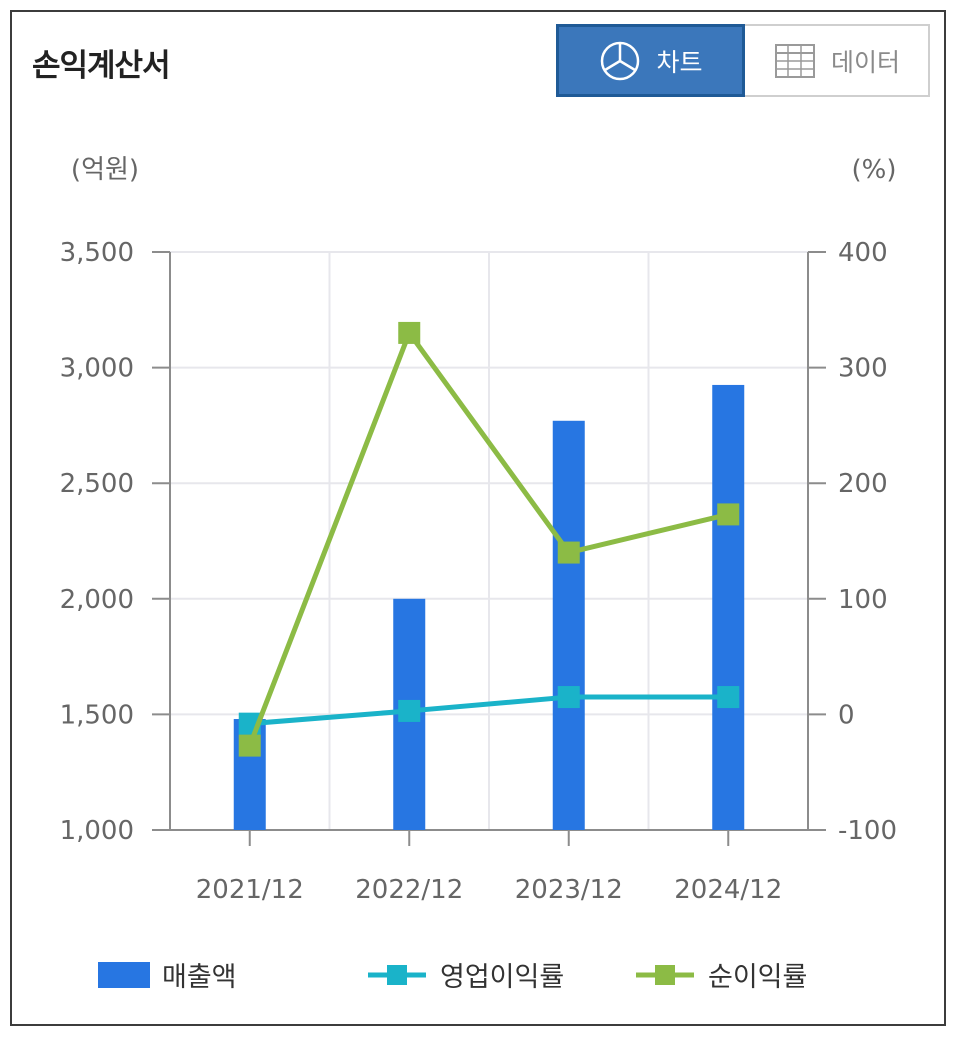 The image size is (960, 1040). Describe the element at coordinates (679, 62) in the screenshot. I see `chart-view-label: 차트` at that location.